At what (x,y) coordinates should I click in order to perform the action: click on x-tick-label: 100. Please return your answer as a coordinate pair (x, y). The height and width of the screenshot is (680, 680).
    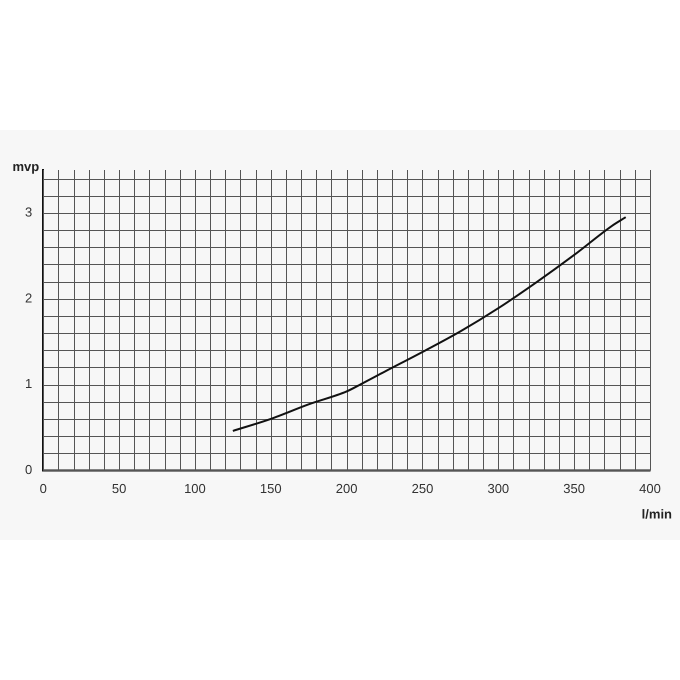
    Looking at the image, I should click on (195, 488).